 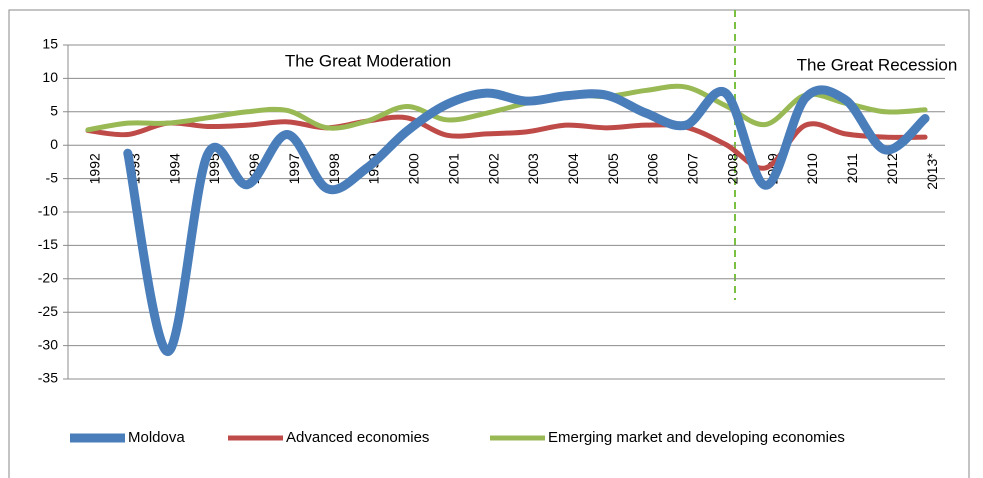 I want to click on x-tick-label: 2008, so click(x=732, y=168).